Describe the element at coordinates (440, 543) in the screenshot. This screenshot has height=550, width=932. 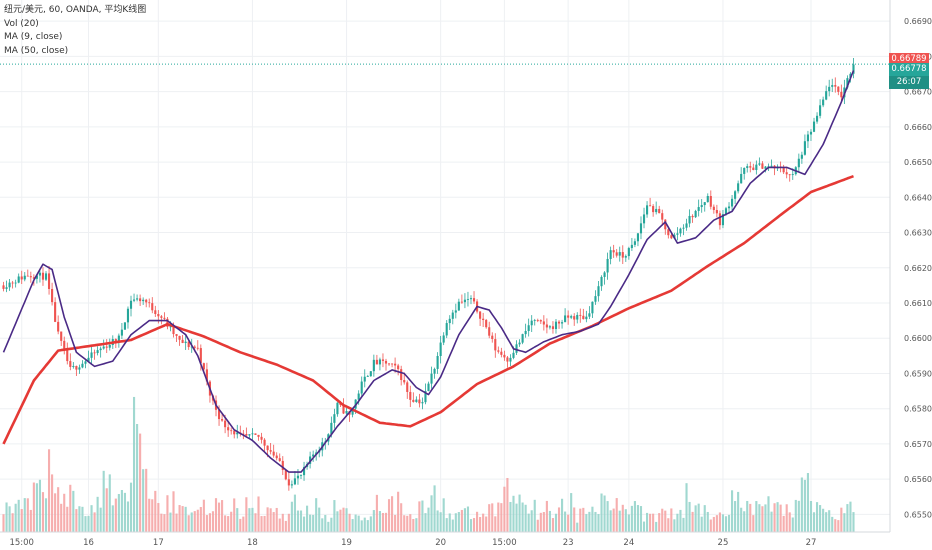
I see `x-tick-label: 20` at that location.